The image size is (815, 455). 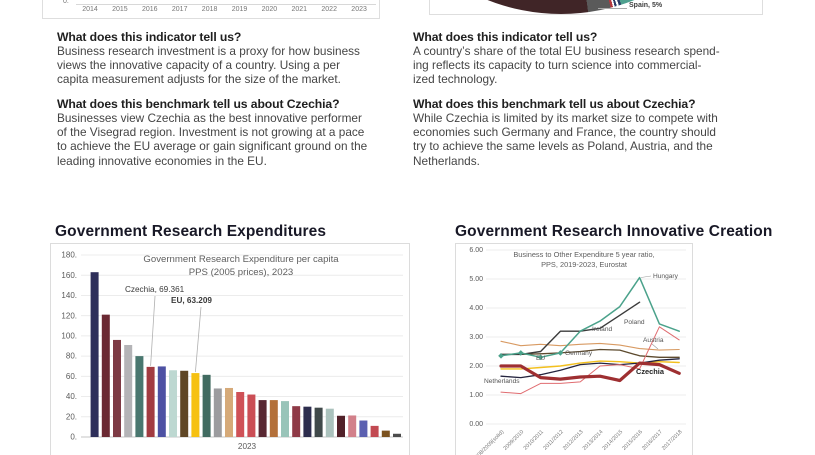 I want to click on x-tick-label: 2009/2010, so click(x=514, y=440).